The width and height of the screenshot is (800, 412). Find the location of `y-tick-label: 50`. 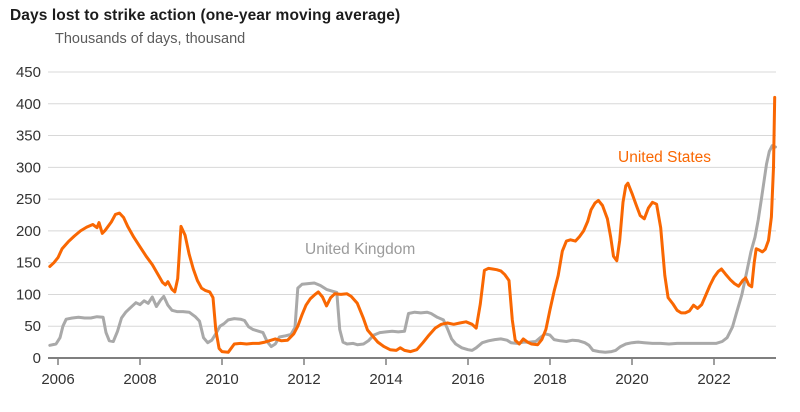

y-tick-label: 50 is located at coordinates (32, 326).